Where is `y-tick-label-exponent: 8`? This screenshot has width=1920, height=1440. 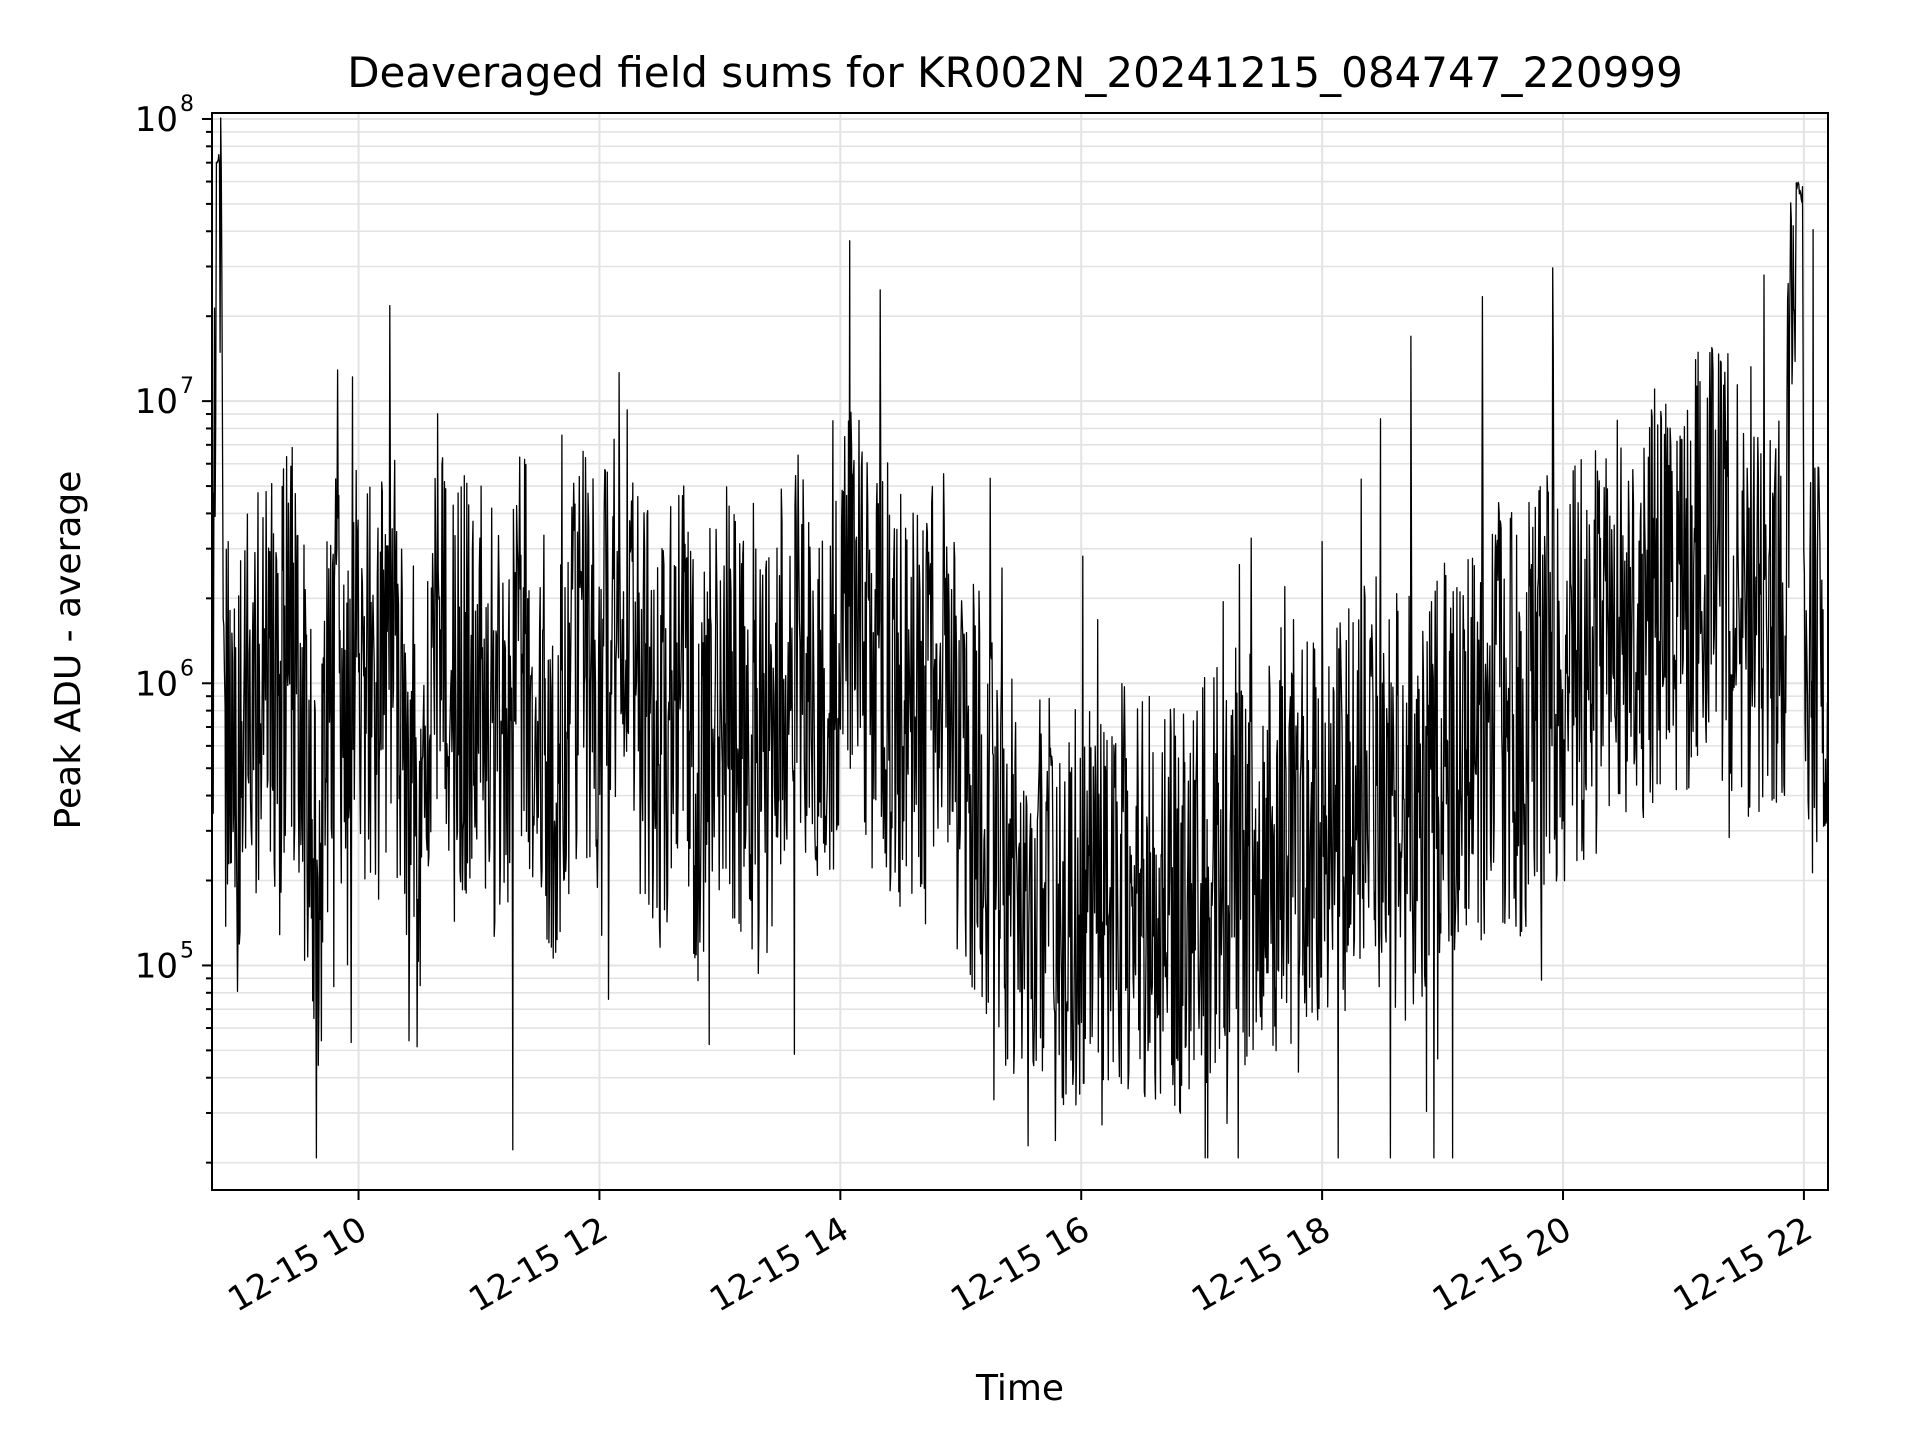
y-tick-label-exponent: 8 is located at coordinates (187, 104).